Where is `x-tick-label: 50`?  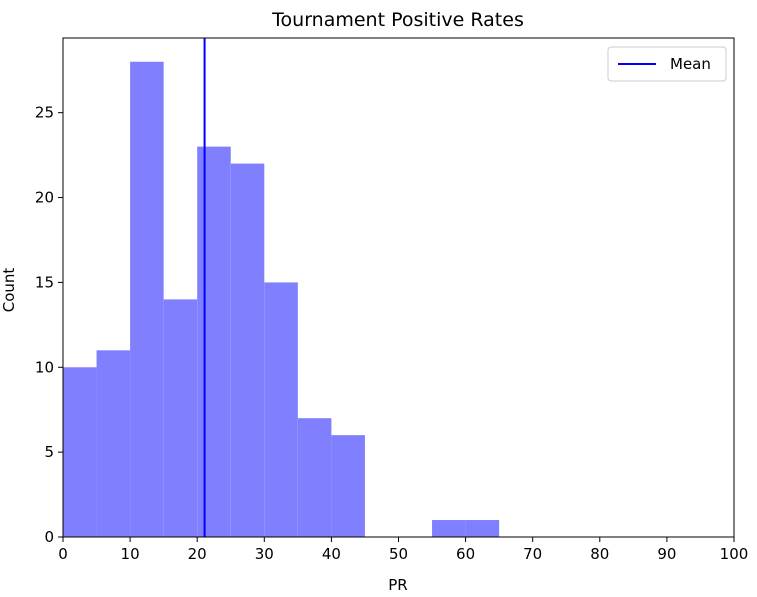 x-tick-label: 50 is located at coordinates (398, 554).